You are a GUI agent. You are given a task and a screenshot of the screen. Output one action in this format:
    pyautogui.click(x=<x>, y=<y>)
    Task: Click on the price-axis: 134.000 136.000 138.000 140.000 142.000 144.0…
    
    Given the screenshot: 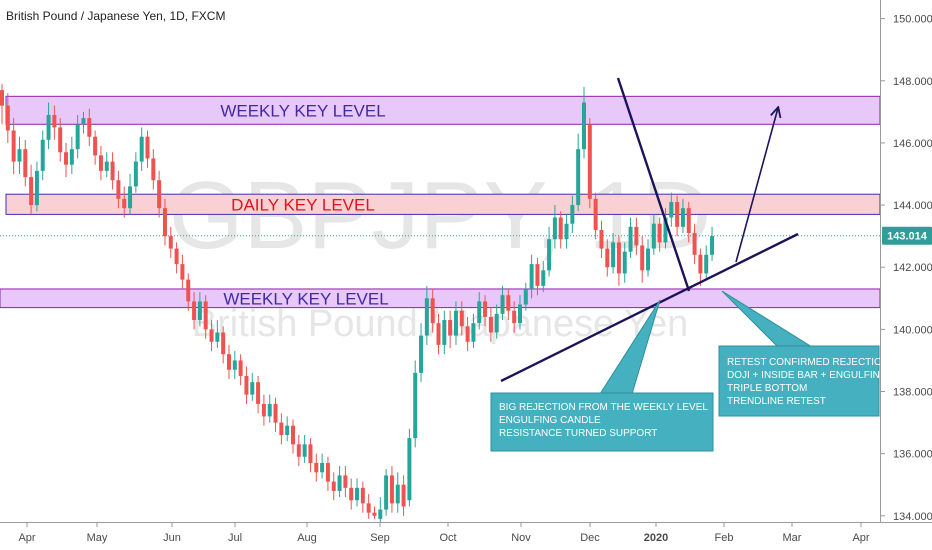 What is the action you would take?
    pyautogui.click(x=906, y=268)
    